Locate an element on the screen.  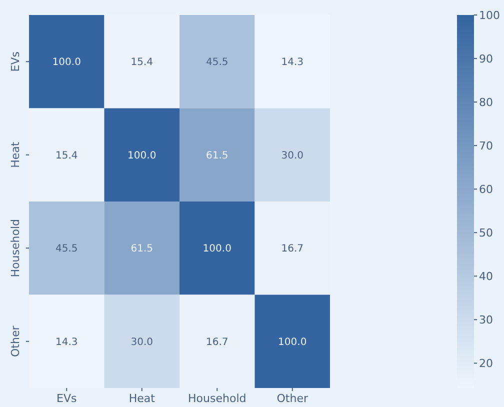
y-tick-label: Other is located at coordinates (15, 341).